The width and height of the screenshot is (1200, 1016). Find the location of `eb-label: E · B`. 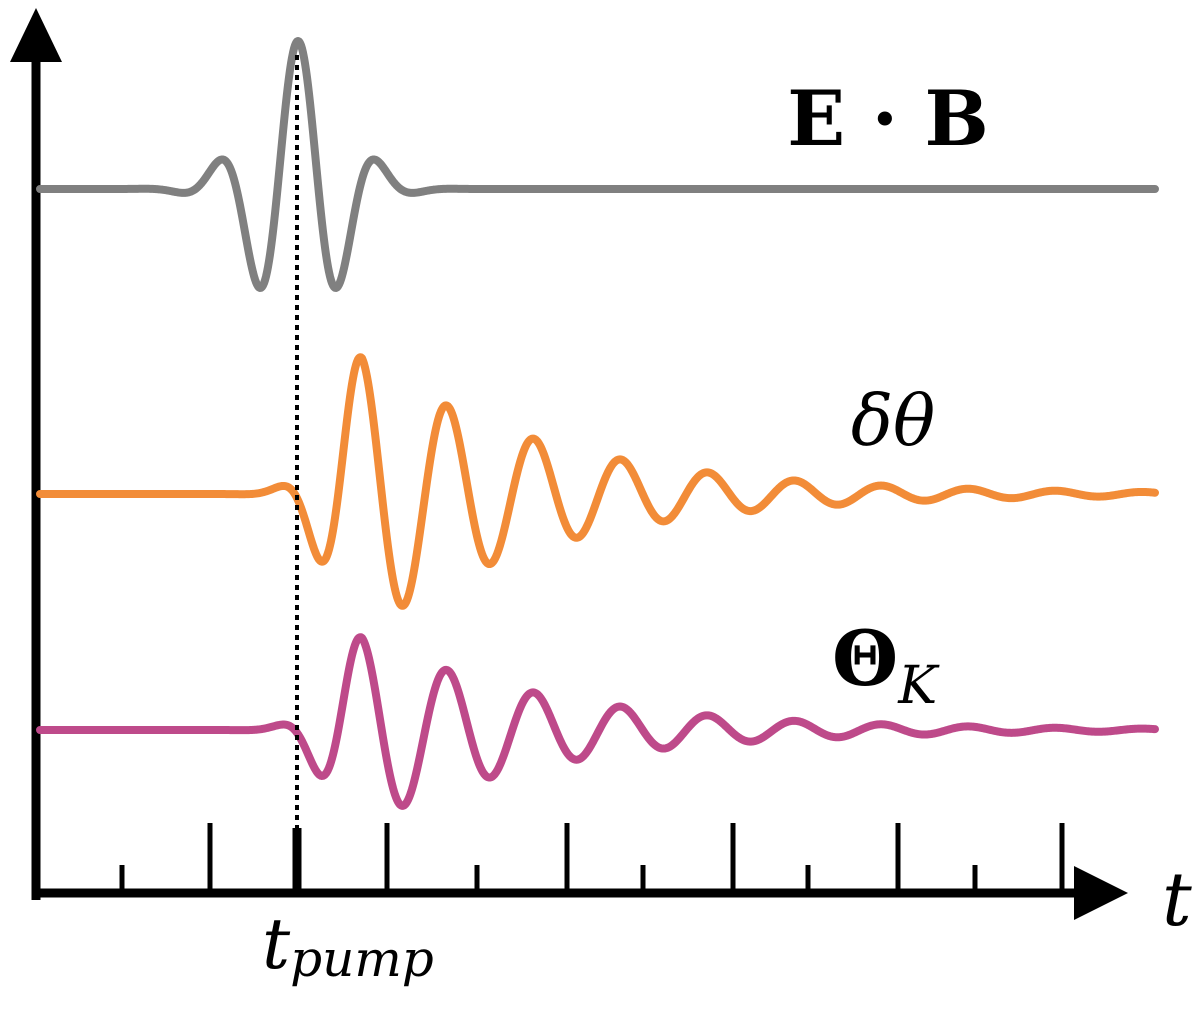

eb-label: E · B is located at coordinates (888, 118).